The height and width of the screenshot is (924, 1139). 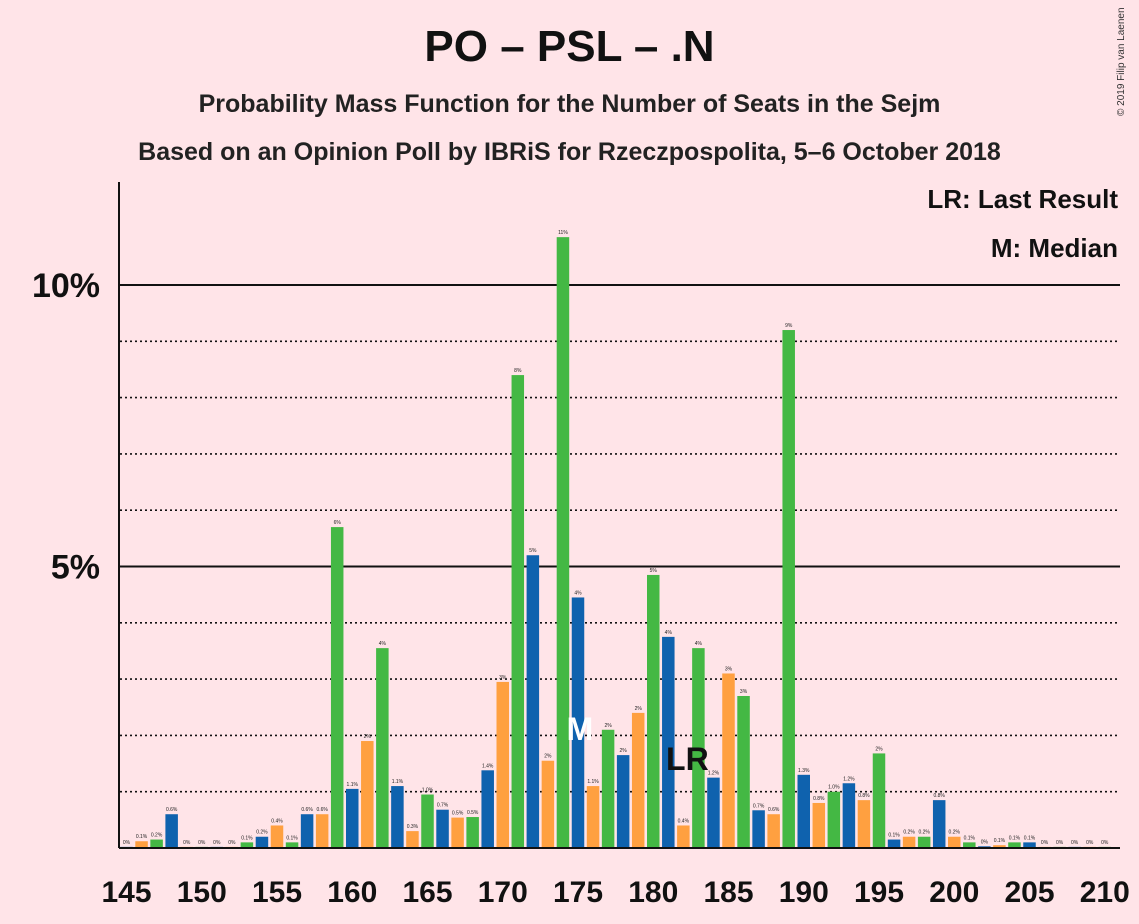 I want to click on x-tick-label: 165, so click(x=427, y=892).